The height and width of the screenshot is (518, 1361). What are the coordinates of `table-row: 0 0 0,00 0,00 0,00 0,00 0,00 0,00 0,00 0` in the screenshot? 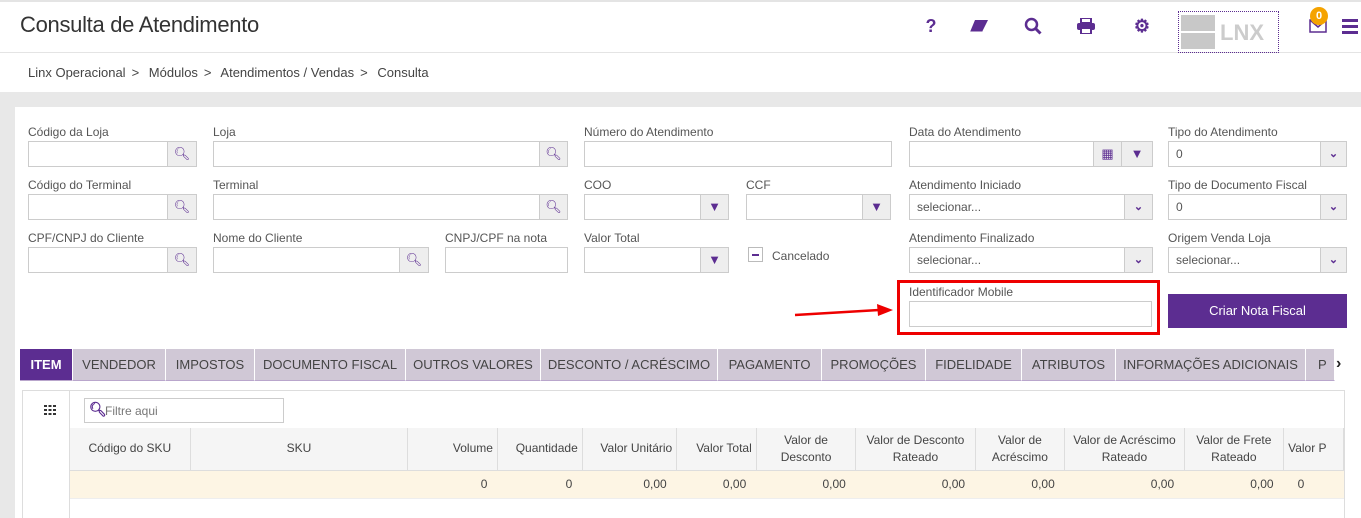 It's located at (707, 484).